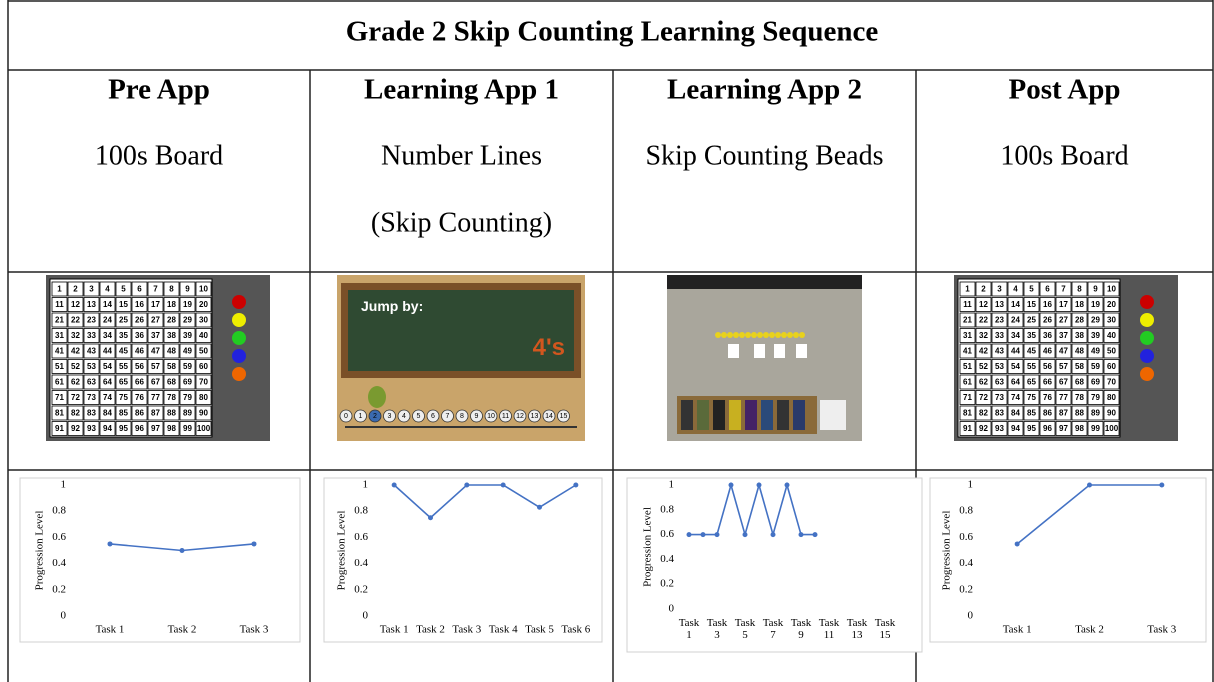 This screenshot has width=1214, height=682. What do you see at coordinates (1017, 630) in the screenshot?
I see `x-tick-label: Task 1` at bounding box center [1017, 630].